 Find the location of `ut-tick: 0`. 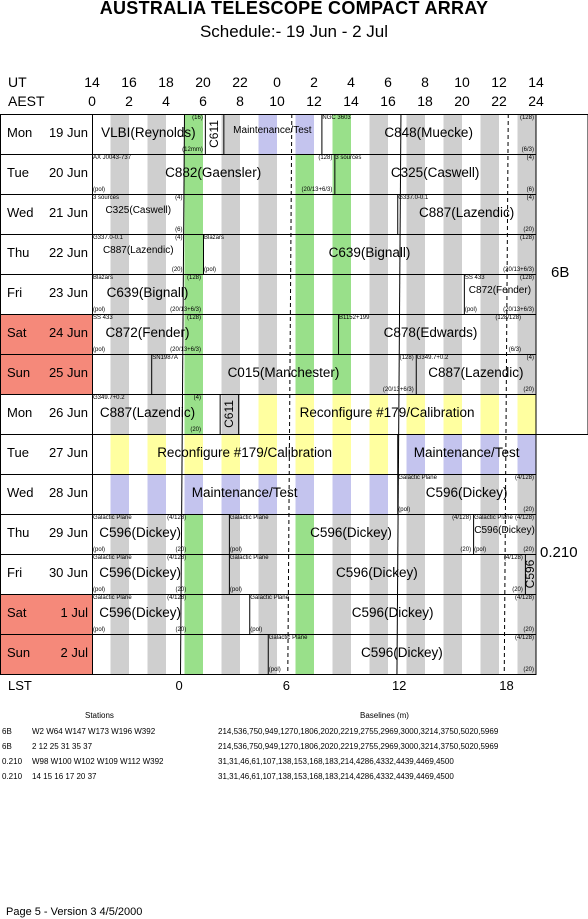

ut-tick: 0 is located at coordinates (277, 82).